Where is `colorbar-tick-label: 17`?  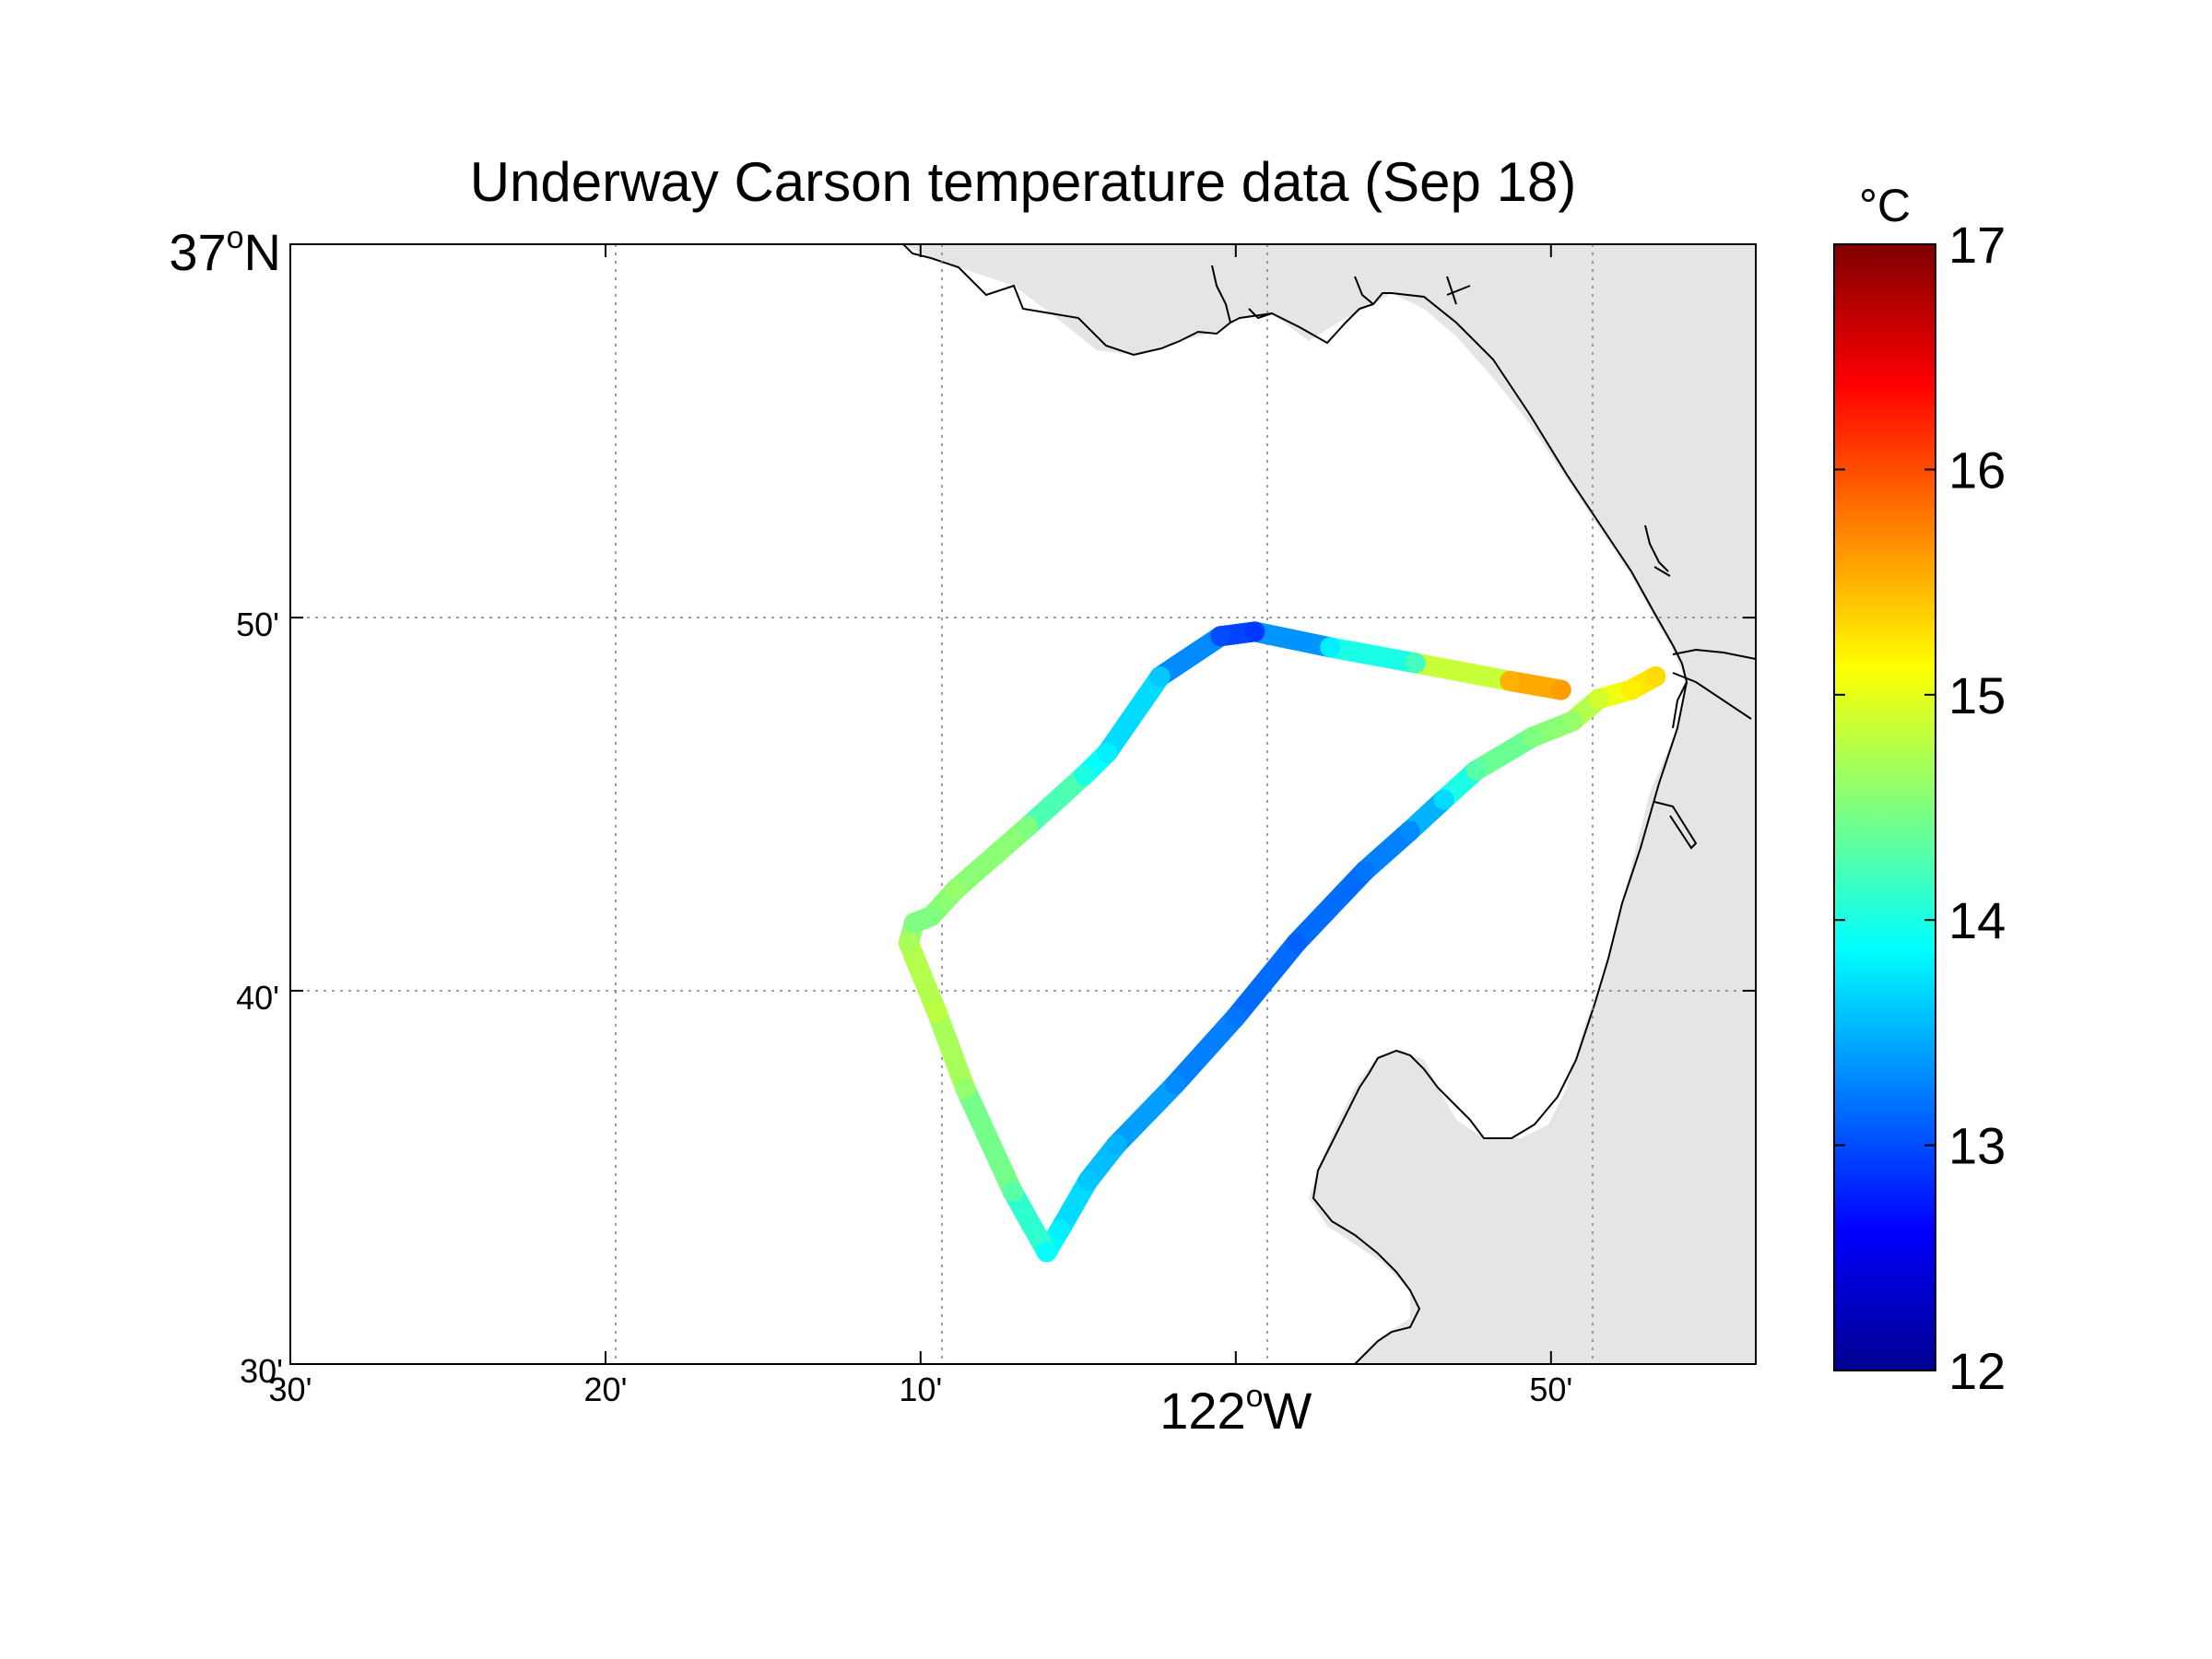 colorbar-tick-label: 17 is located at coordinates (1977, 245).